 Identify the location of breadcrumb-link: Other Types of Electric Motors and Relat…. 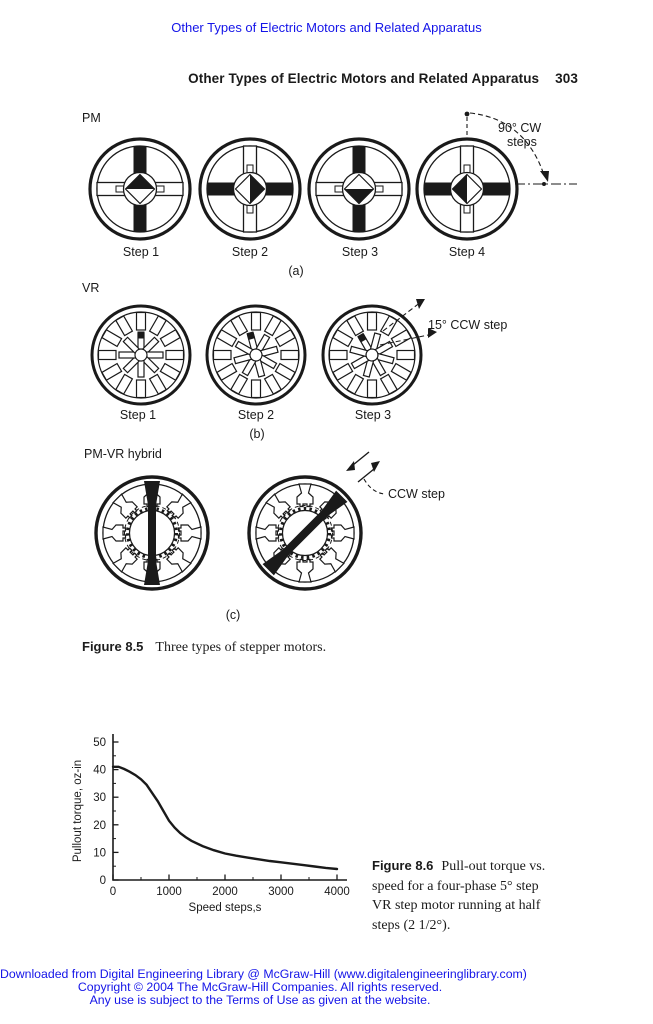
(326, 27).